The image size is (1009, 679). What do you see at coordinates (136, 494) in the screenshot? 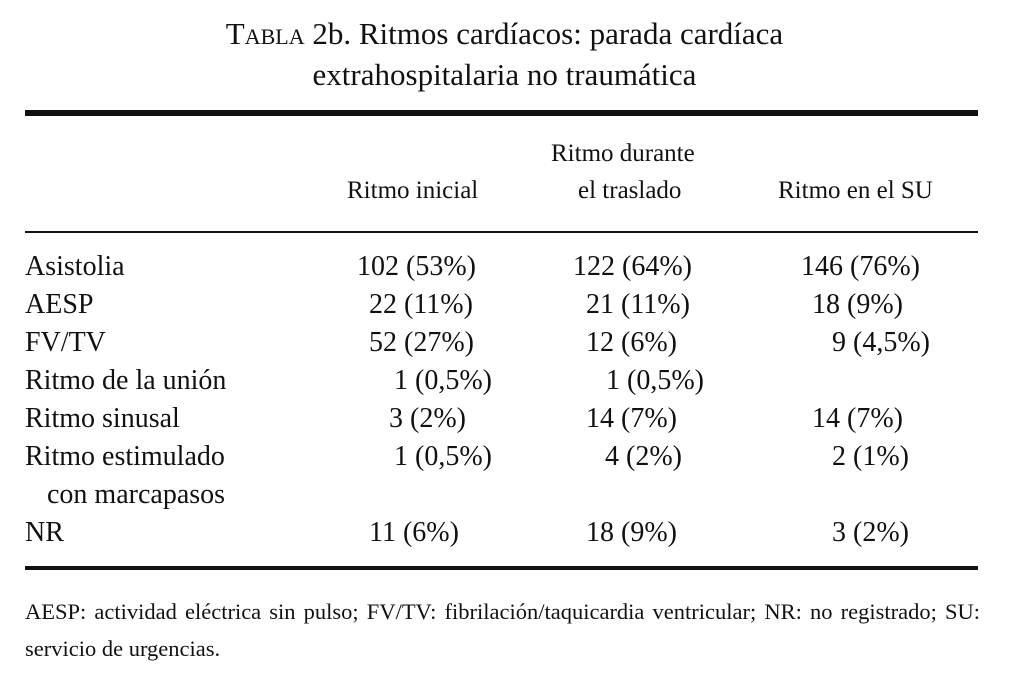
I see `row-label: con marcapasos` at bounding box center [136, 494].